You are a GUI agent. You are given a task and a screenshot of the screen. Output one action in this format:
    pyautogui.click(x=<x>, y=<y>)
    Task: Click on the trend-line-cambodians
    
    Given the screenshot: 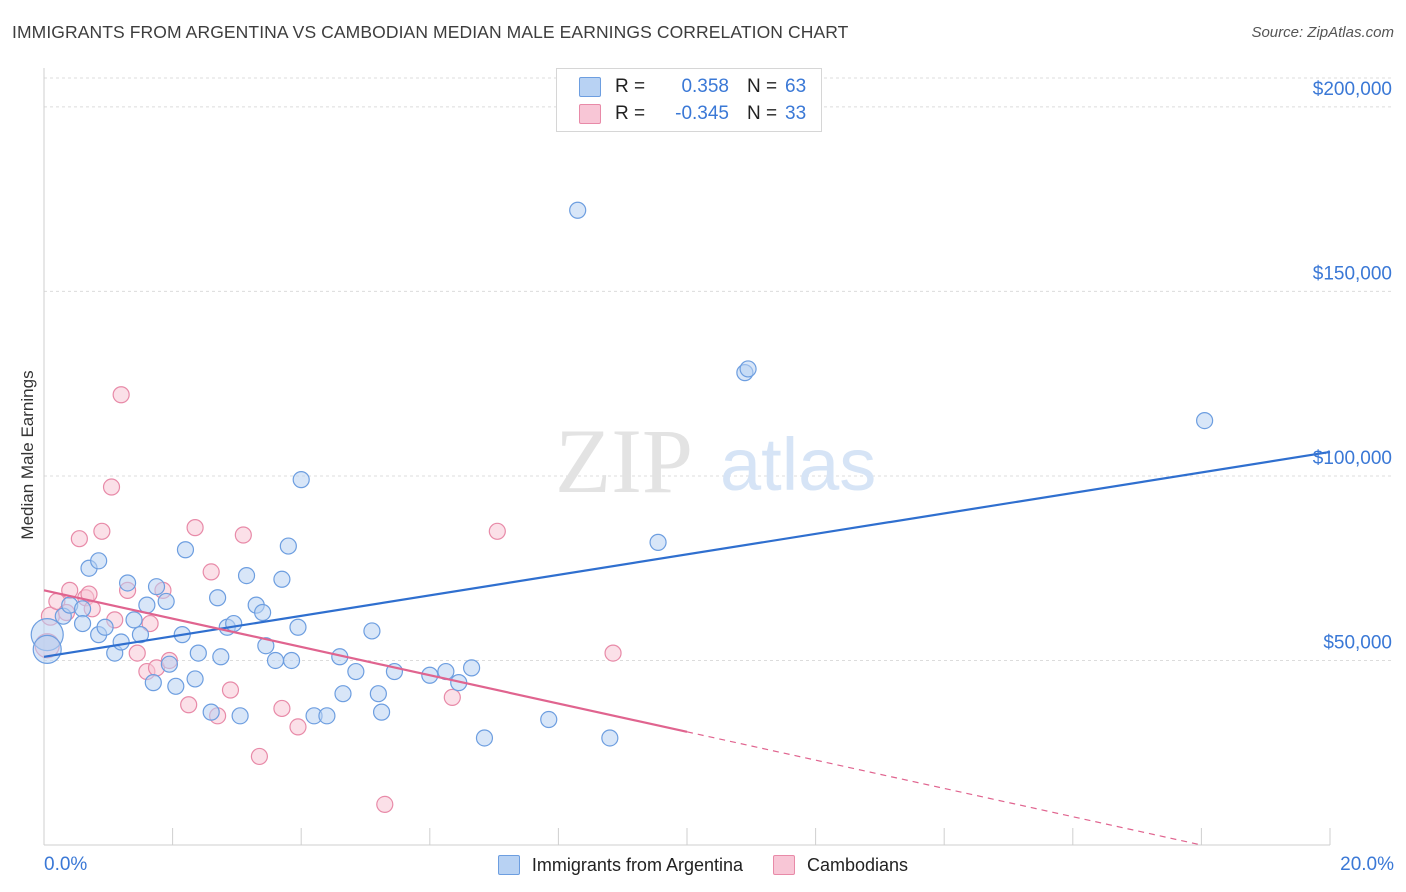 What is the action you would take?
    pyautogui.click(x=365, y=661)
    